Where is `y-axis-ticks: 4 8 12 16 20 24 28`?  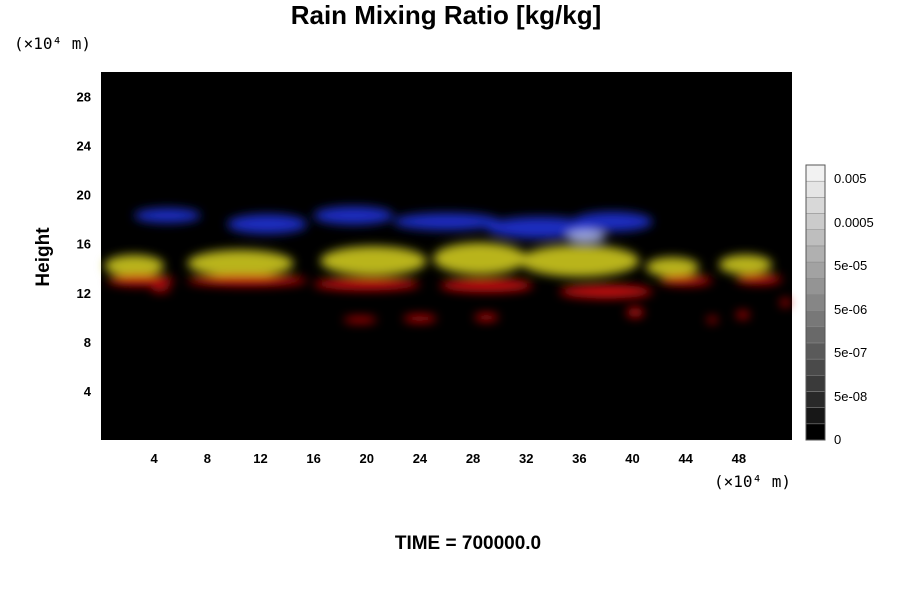
y-axis-ticks: 4 8 12 16 20 24 28 is located at coordinates (84, 244).